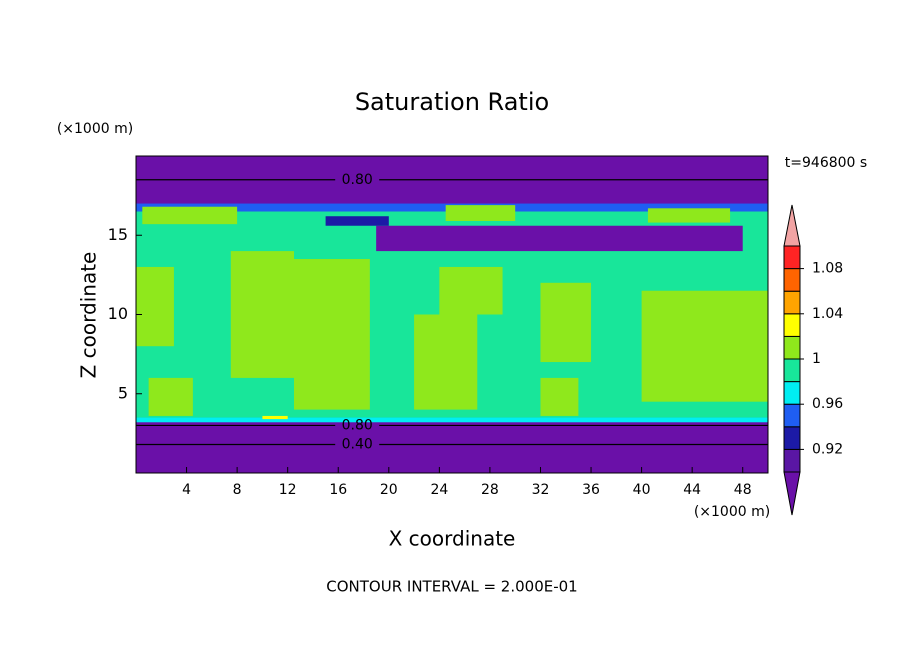 The image size is (904, 654). Describe the element at coordinates (186, 490) in the screenshot. I see `x-tick-label: 4` at that location.